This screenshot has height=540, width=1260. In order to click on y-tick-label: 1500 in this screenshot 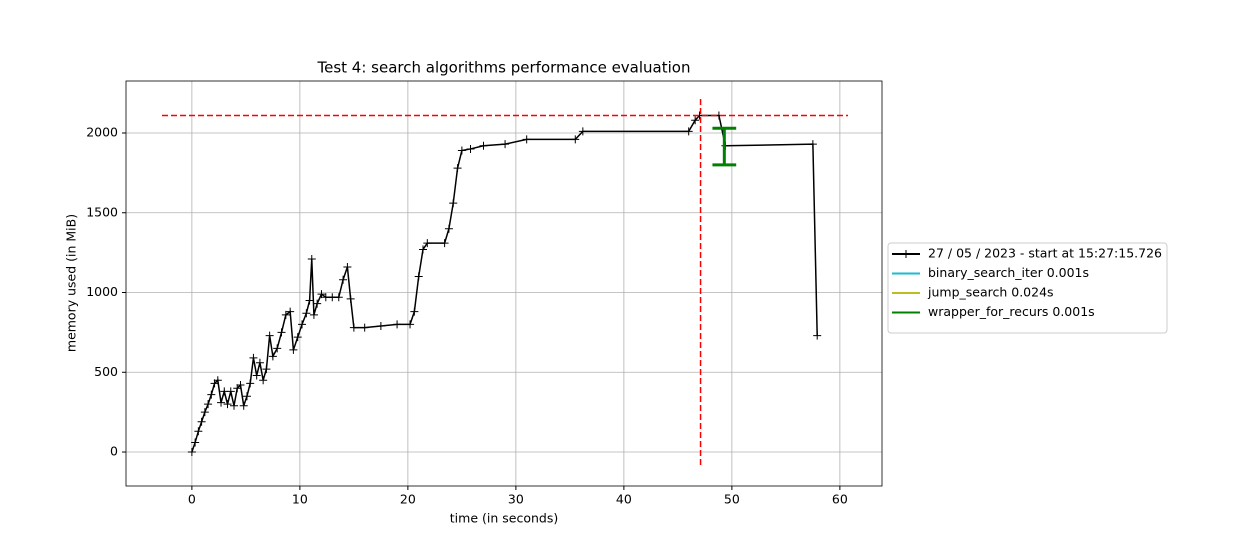, I will do `click(102, 211)`.